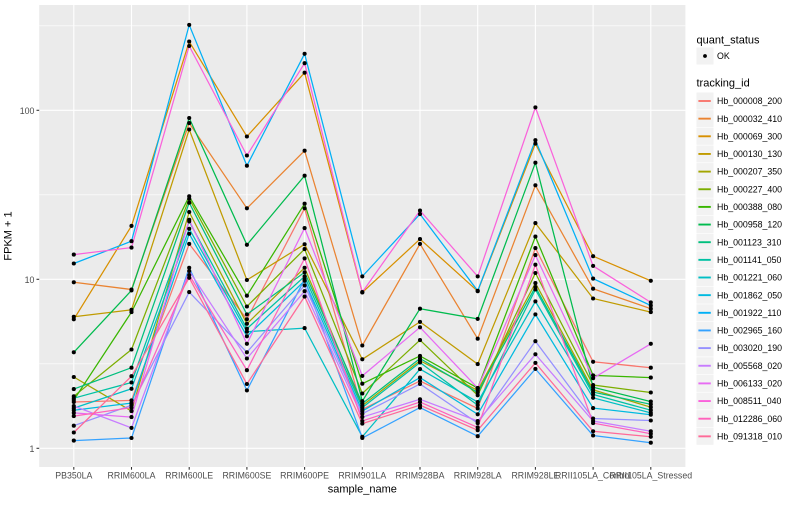 The image size is (800, 505). I want to click on svg-text: RRII105LA_Control, so click(593, 476).